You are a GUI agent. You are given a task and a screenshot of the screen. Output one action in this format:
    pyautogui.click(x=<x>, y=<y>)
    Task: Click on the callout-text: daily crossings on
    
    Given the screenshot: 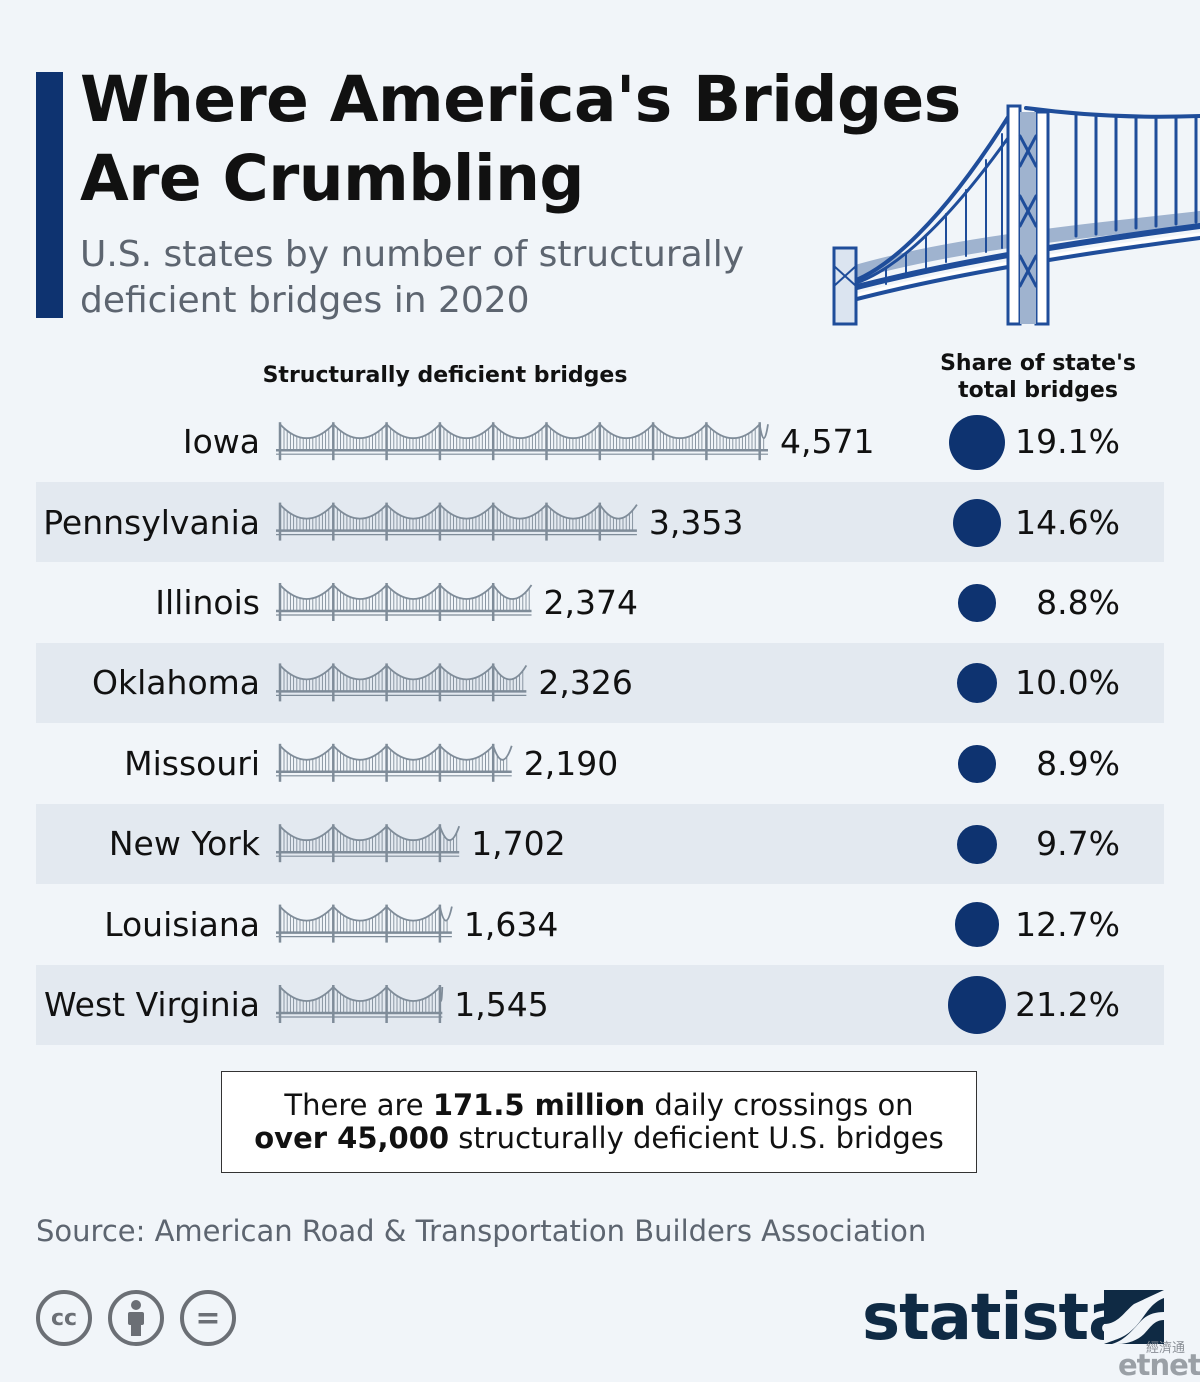 What is the action you would take?
    pyautogui.click(x=784, y=1105)
    